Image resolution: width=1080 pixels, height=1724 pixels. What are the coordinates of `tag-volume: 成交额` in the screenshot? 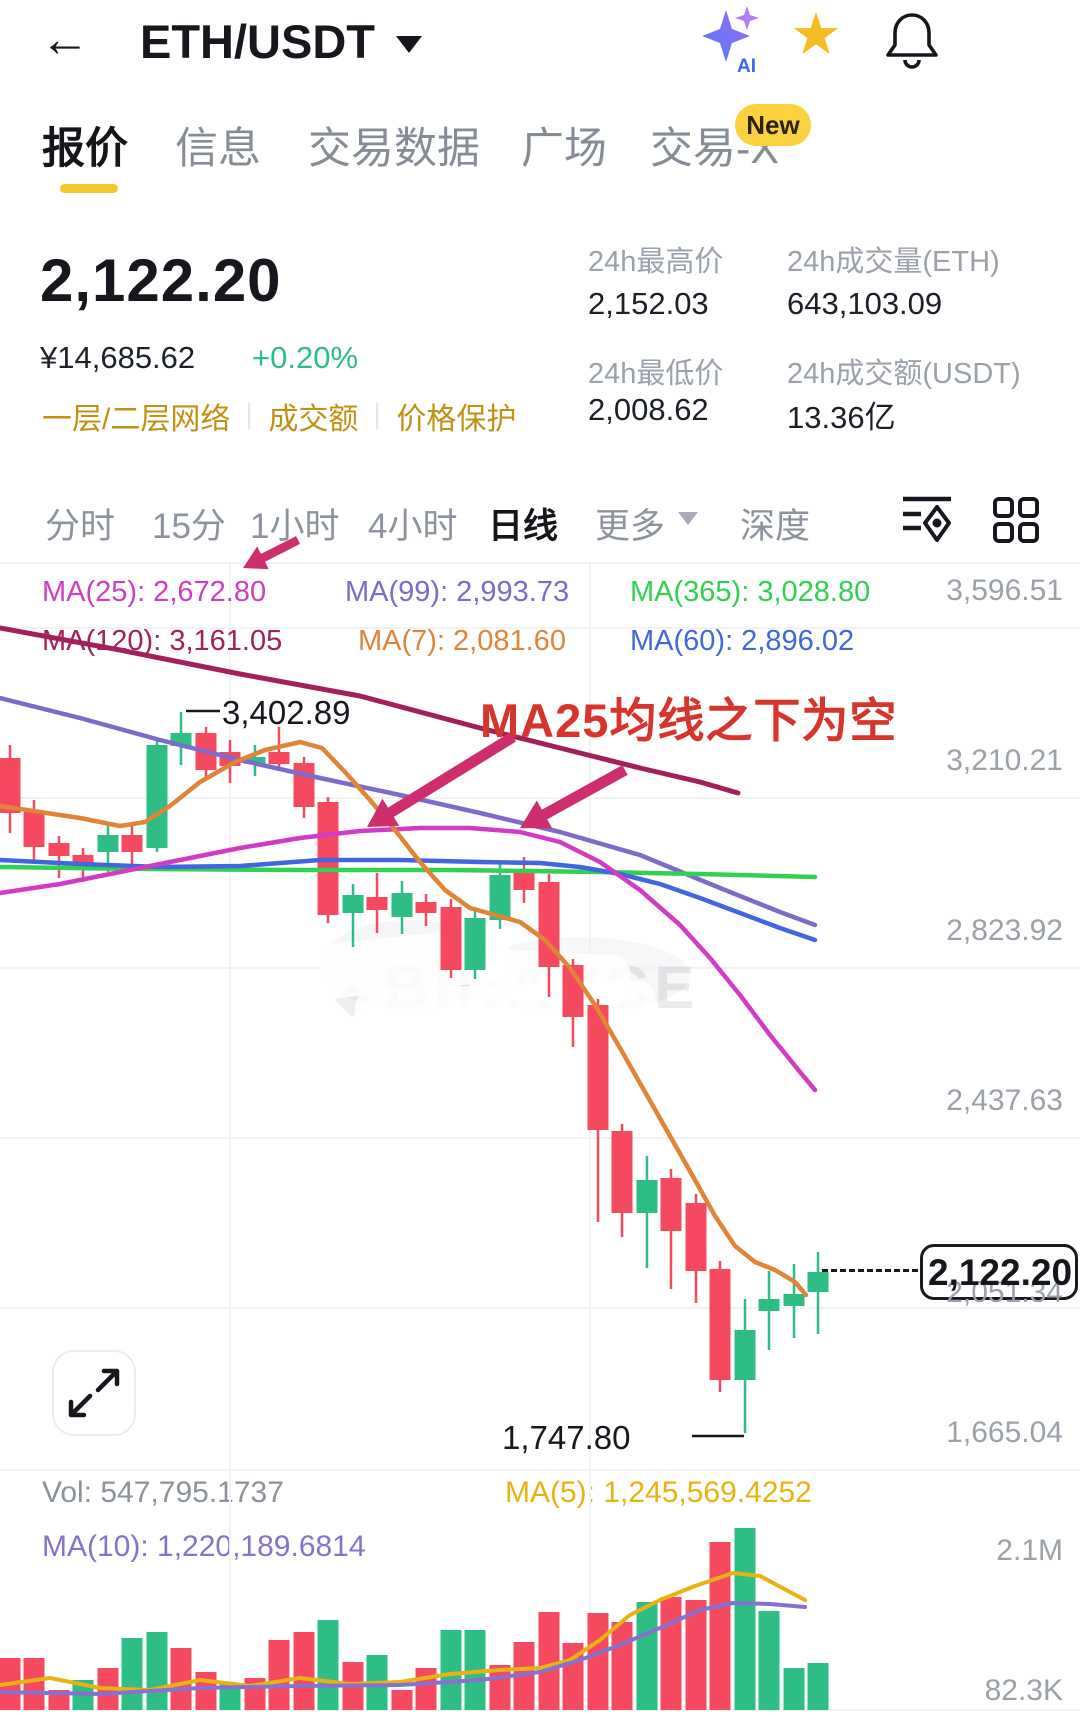 It's located at (313, 419).